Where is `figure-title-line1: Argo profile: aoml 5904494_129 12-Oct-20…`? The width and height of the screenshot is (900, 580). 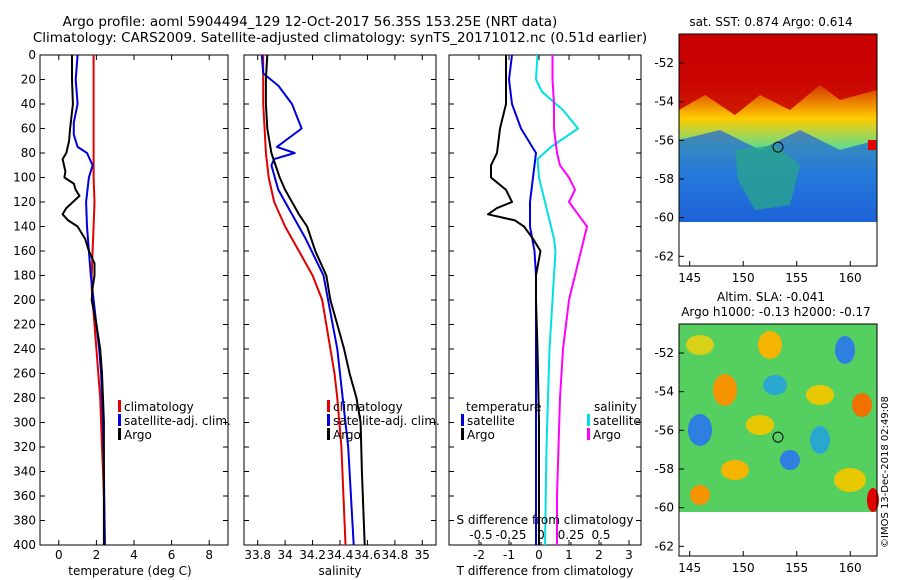
figure-title-line1: Argo profile: aoml 5904494_129 12-Oct-20… is located at coordinates (310, 22).